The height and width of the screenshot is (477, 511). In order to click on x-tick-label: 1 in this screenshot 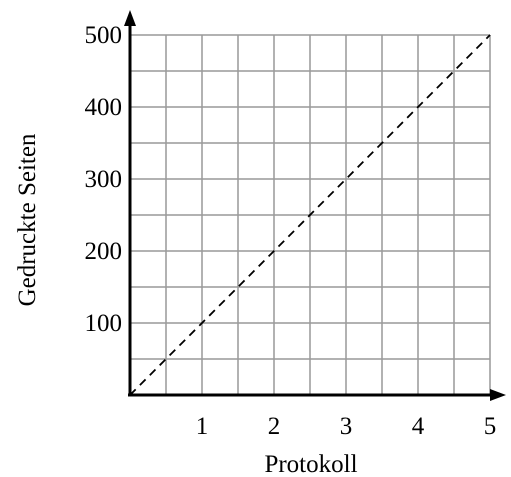, I will do `click(202, 426)`.